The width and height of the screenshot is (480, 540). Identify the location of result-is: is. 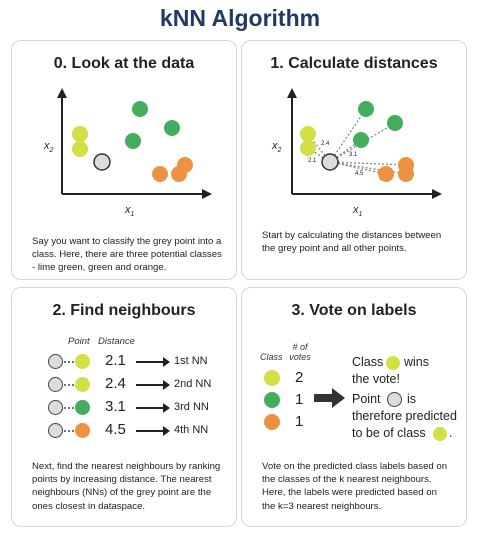
(412, 399).